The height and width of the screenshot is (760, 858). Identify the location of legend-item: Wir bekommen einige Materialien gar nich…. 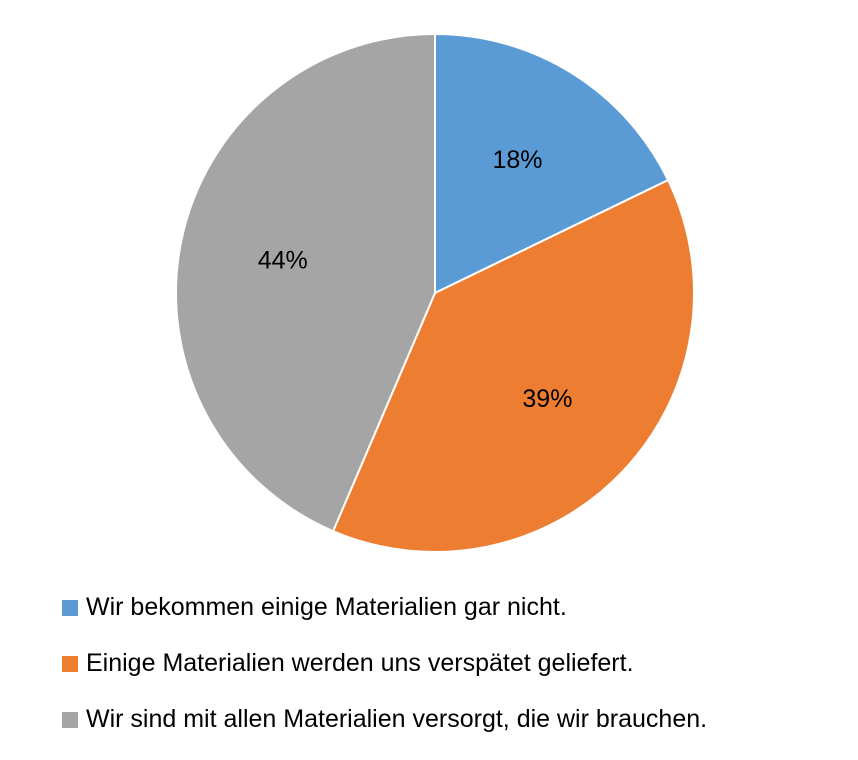
(457, 607).